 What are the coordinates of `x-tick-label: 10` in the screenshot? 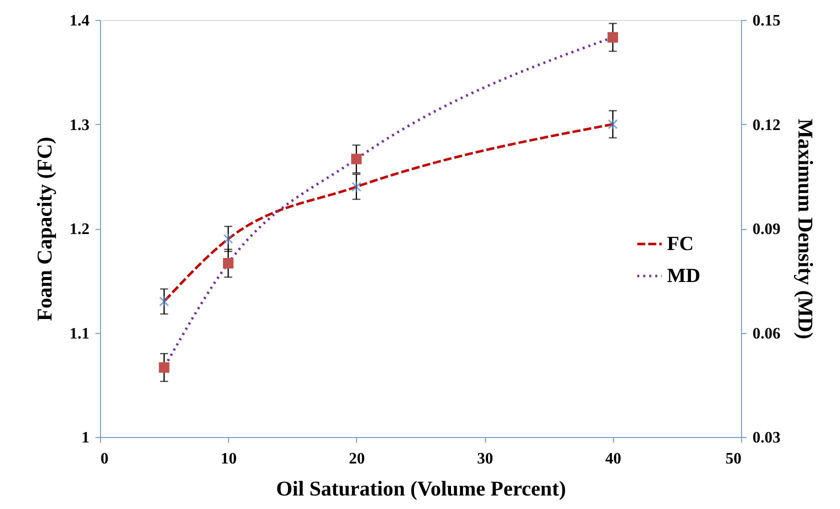 It's located at (228, 459).